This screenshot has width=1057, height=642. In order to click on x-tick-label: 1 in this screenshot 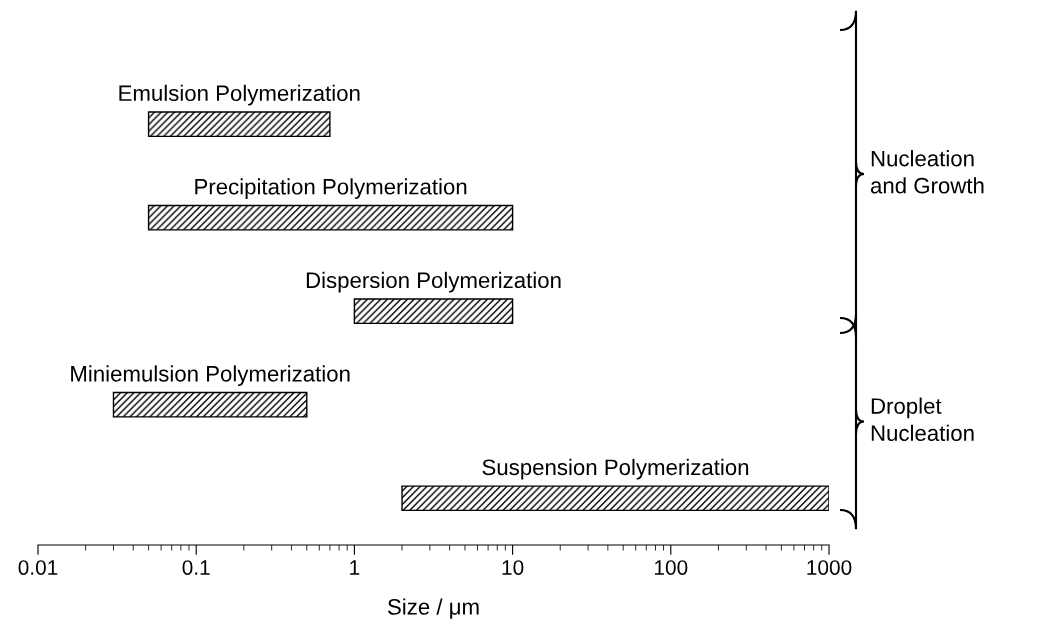, I will do `click(355, 567)`.